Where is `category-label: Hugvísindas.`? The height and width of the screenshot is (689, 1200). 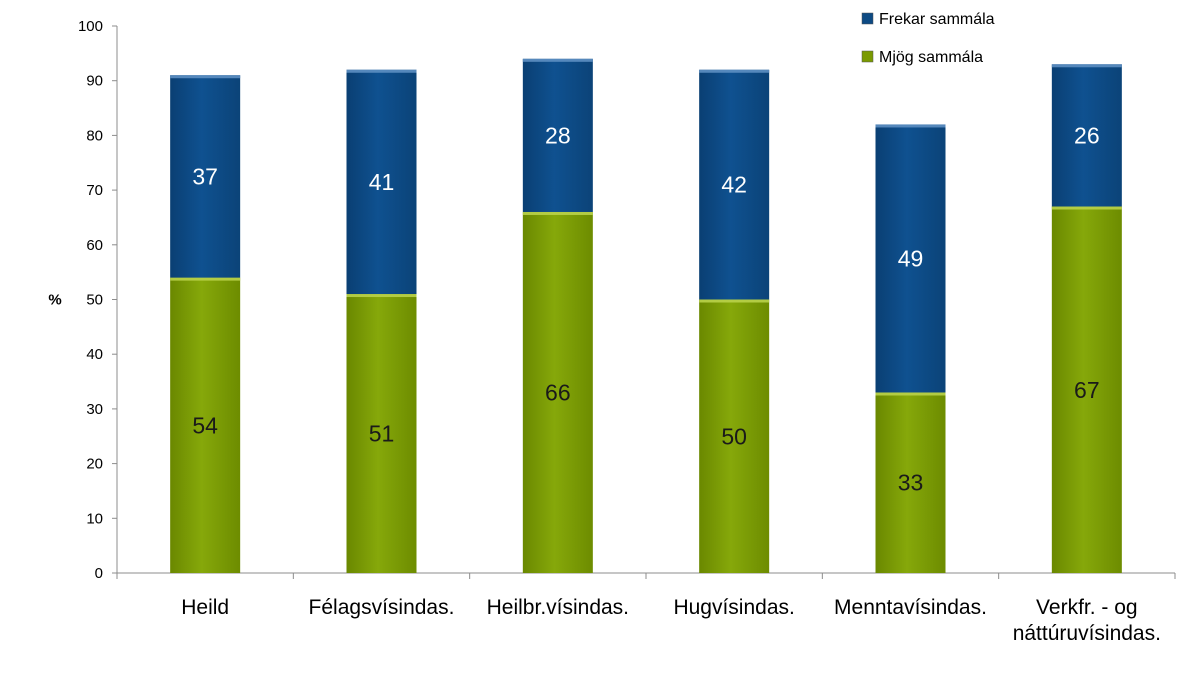
category-label: Hugvísindas. is located at coordinates (733, 607).